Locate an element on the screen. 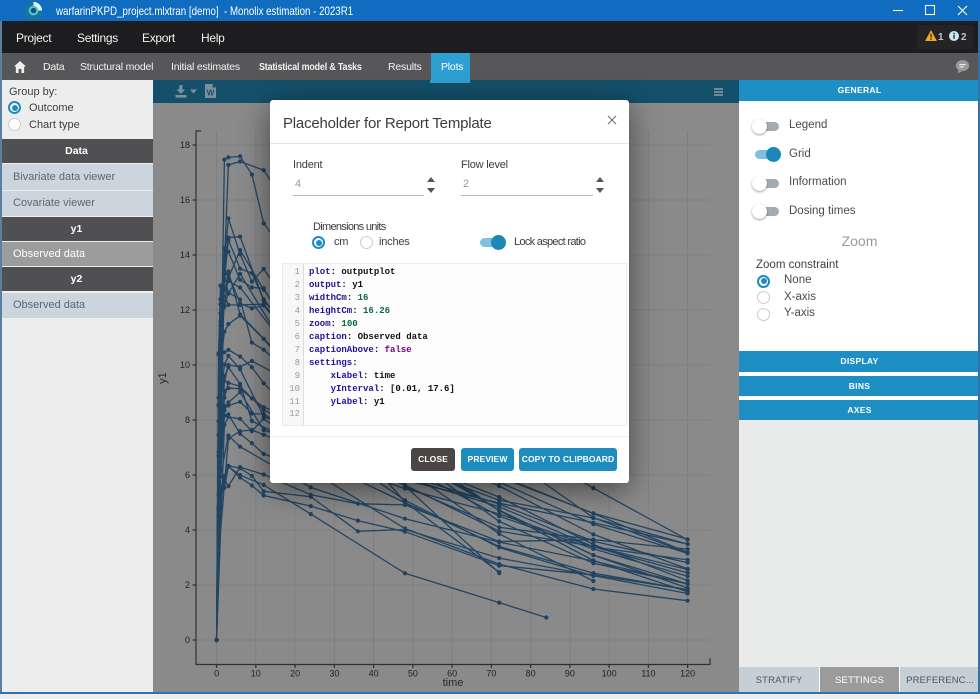 The width and height of the screenshot is (980, 699). svg-text: 70 is located at coordinates (491, 674).